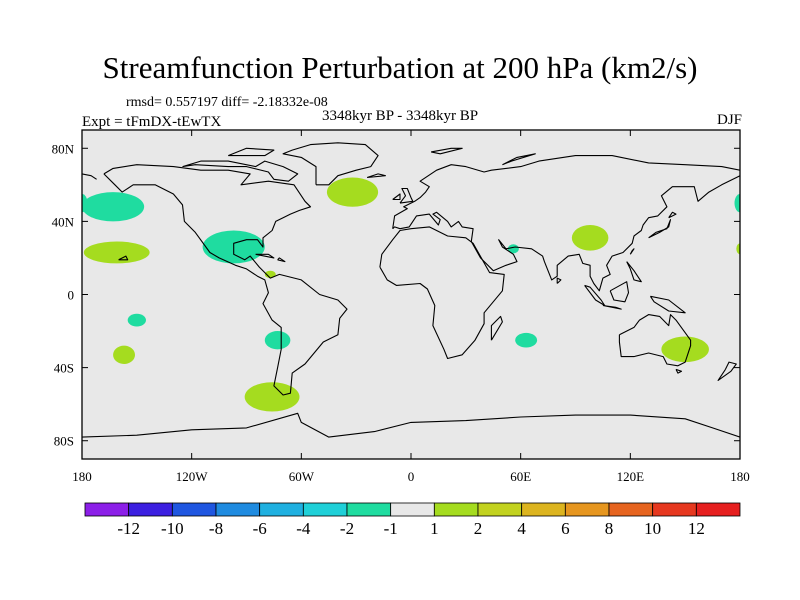 This screenshot has width=800, height=600. I want to click on colorbar-label: -10, so click(172, 528).